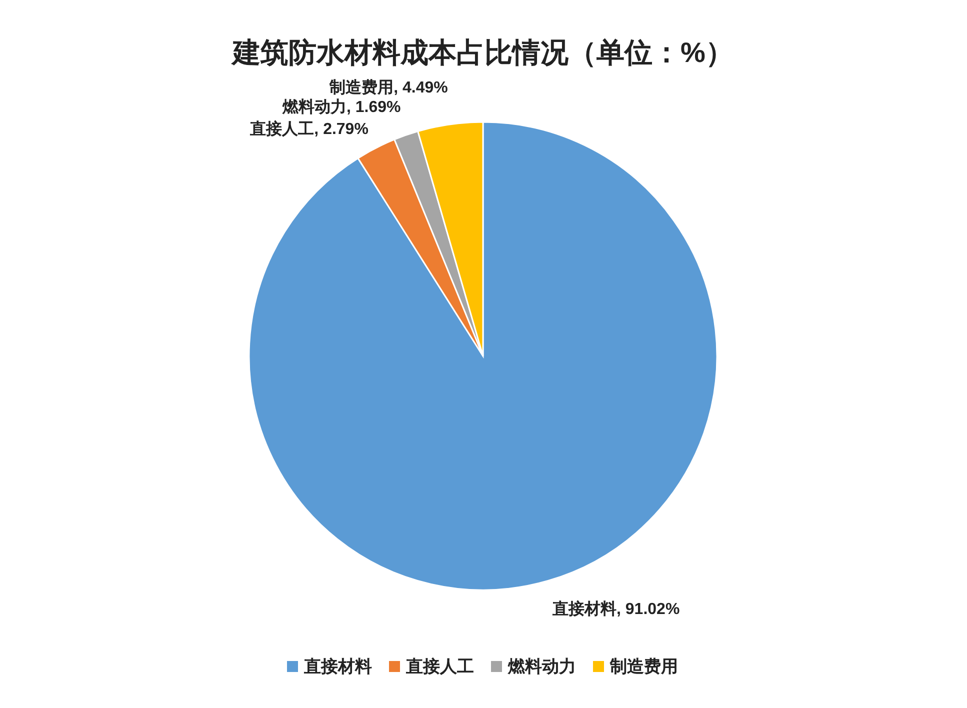 This screenshot has width=967, height=708. Describe the element at coordinates (643, 666) in the screenshot. I see `legend-label: 制造费用` at that location.